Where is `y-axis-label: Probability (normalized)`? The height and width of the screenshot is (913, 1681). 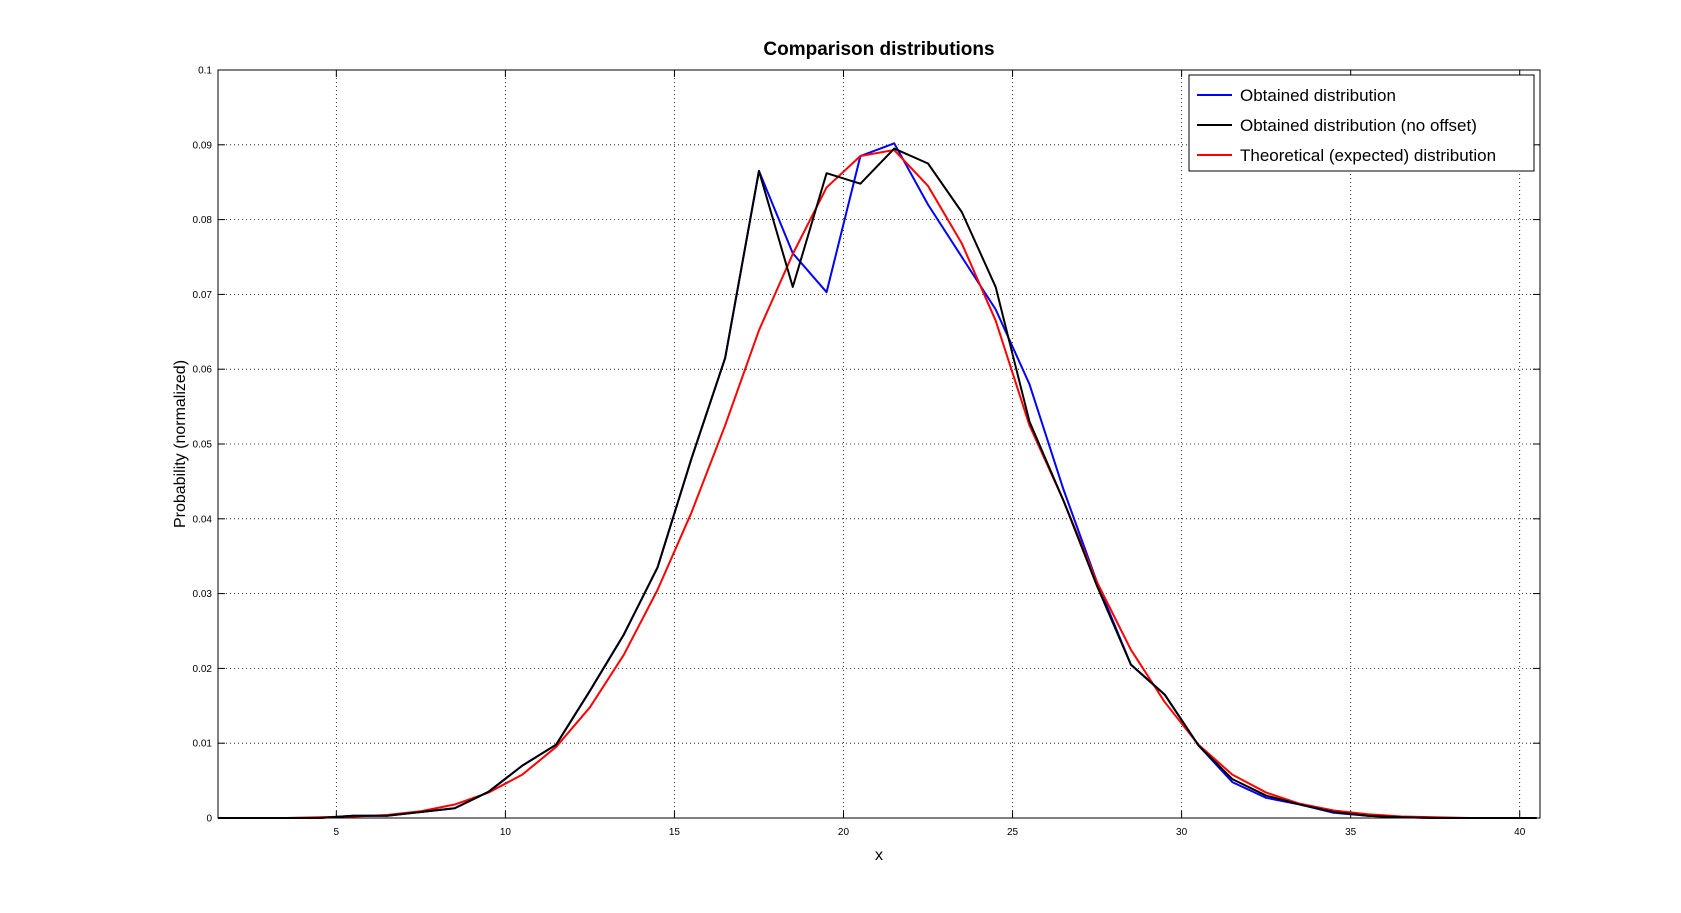
y-axis-label: Probability (normalized) is located at coordinates (180, 444).